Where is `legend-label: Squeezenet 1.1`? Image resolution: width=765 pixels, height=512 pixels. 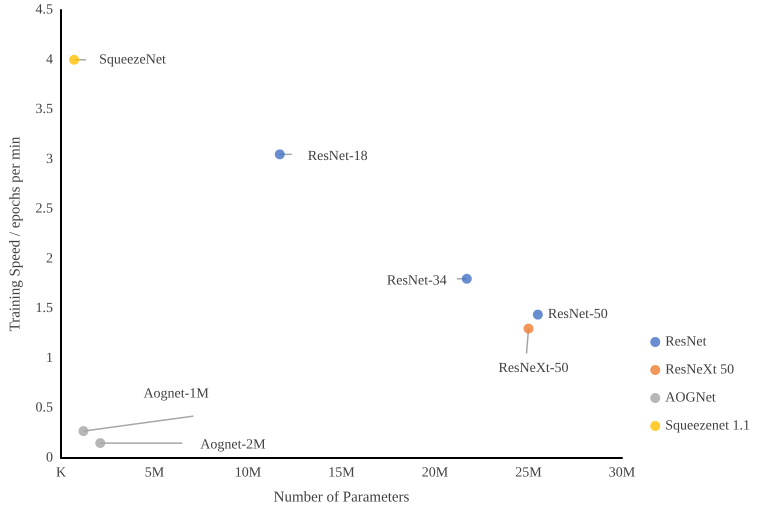
legend-label: Squeezenet 1.1 is located at coordinates (707, 426).